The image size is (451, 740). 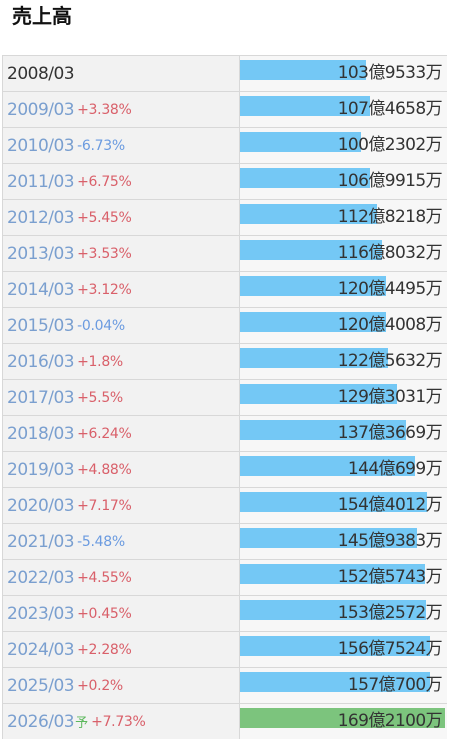 I want to click on sales-value-label: 153億2572万, so click(x=390, y=613).